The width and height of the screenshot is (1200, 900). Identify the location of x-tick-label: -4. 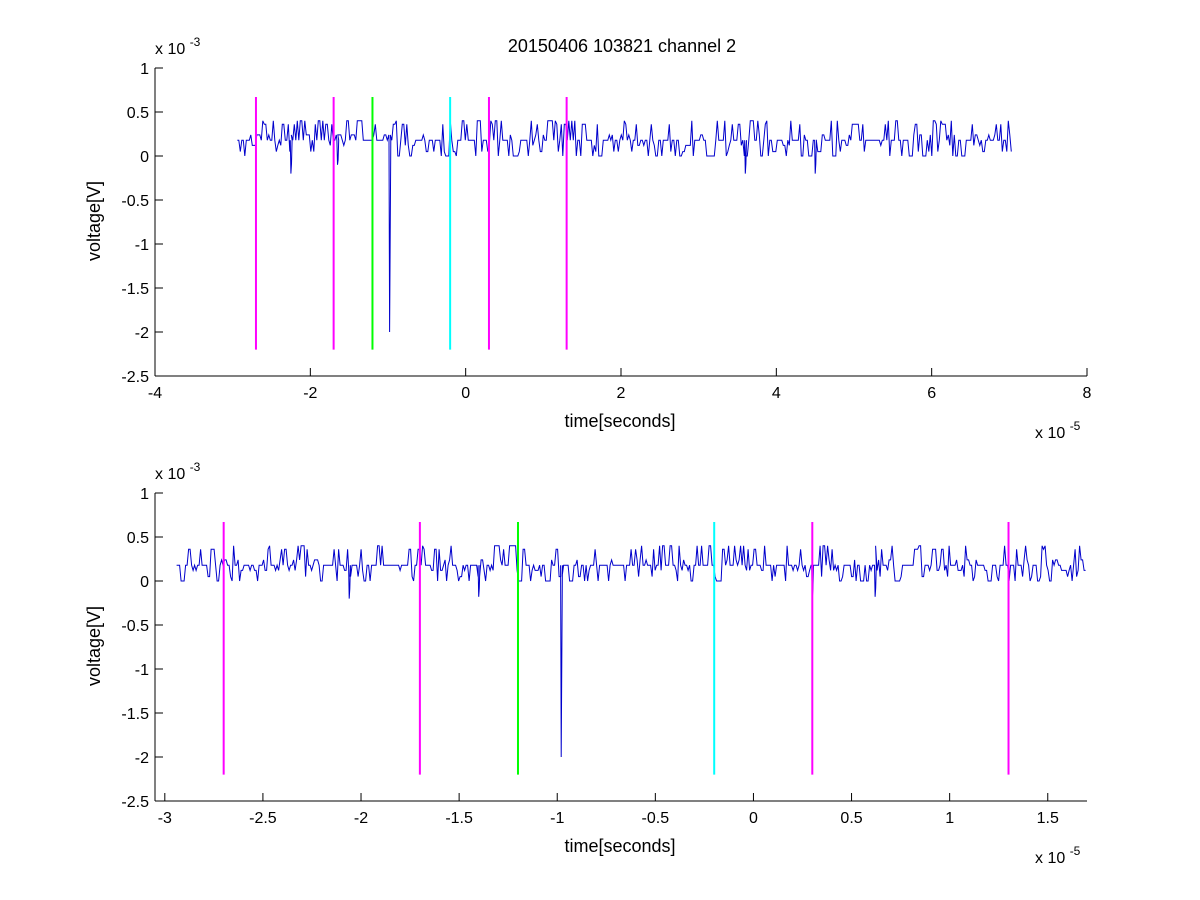
(155, 393).